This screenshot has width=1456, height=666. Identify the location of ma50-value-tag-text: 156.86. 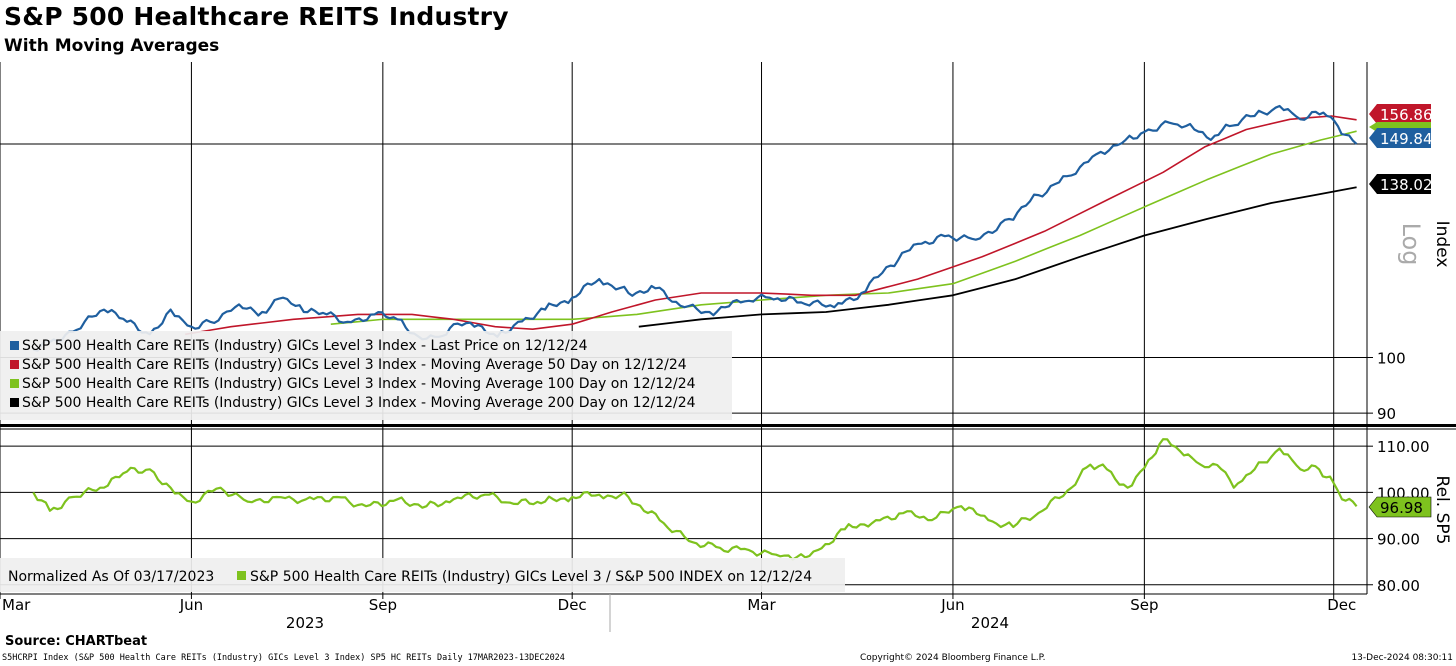
(1406, 115).